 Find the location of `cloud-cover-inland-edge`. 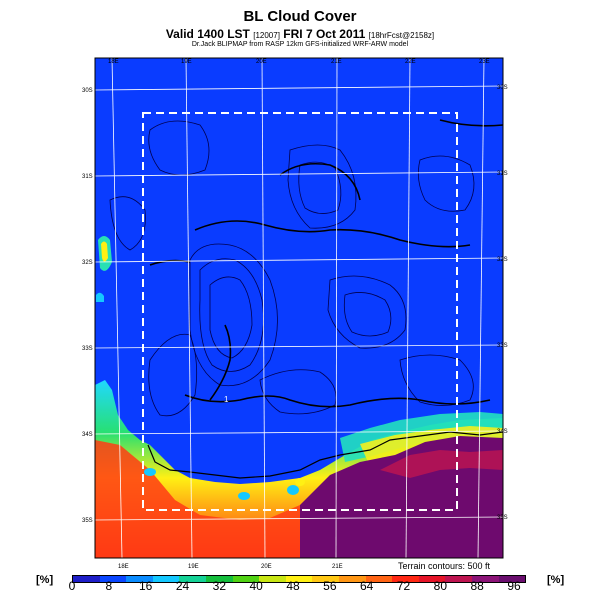

cloud-cover-inland-edge is located at coordinates (441, 464).